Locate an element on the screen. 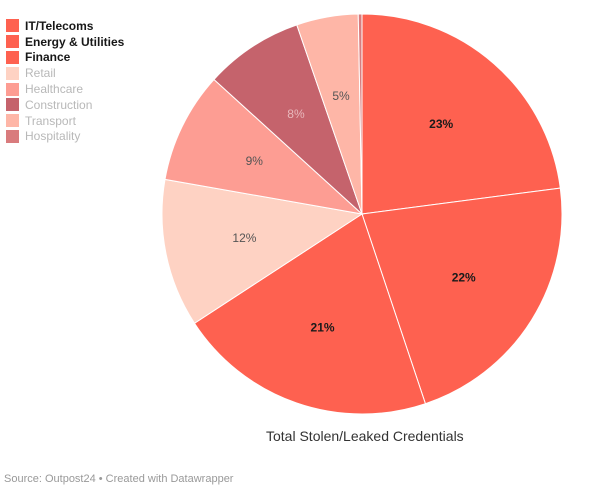 This screenshot has width=600, height=491. slice-data-label: 9% is located at coordinates (255, 161).